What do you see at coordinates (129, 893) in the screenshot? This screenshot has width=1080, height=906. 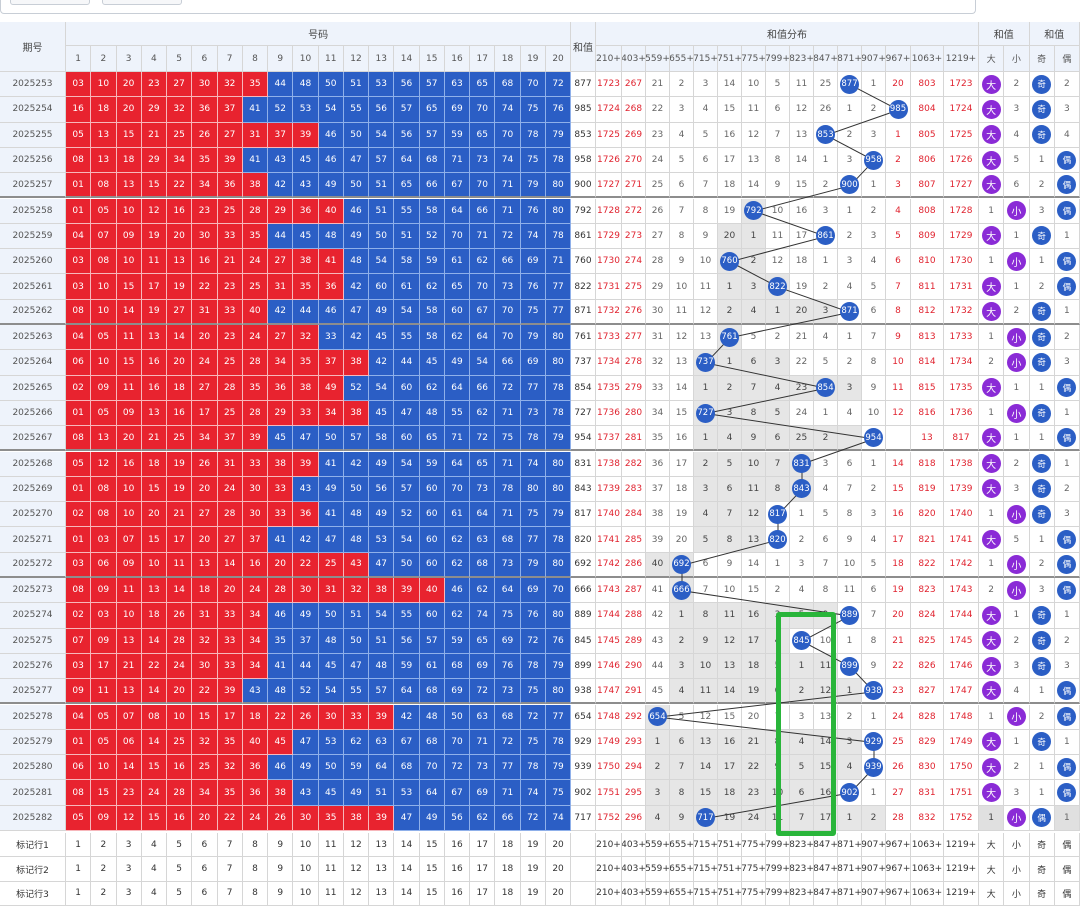 I see `footer-number: 3` at bounding box center [129, 893].